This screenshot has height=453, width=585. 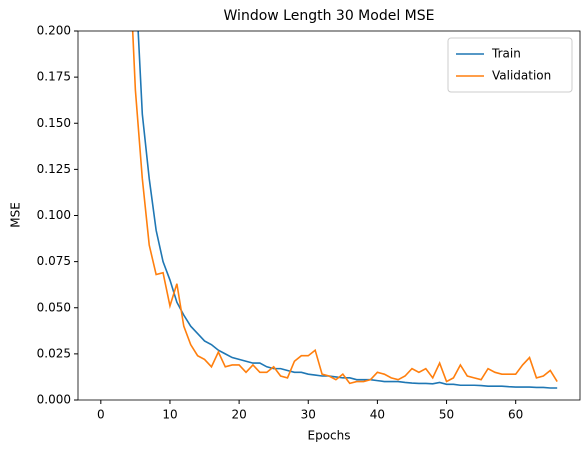 What do you see at coordinates (515, 415) in the screenshot?
I see `x-tick-label: 60` at bounding box center [515, 415].